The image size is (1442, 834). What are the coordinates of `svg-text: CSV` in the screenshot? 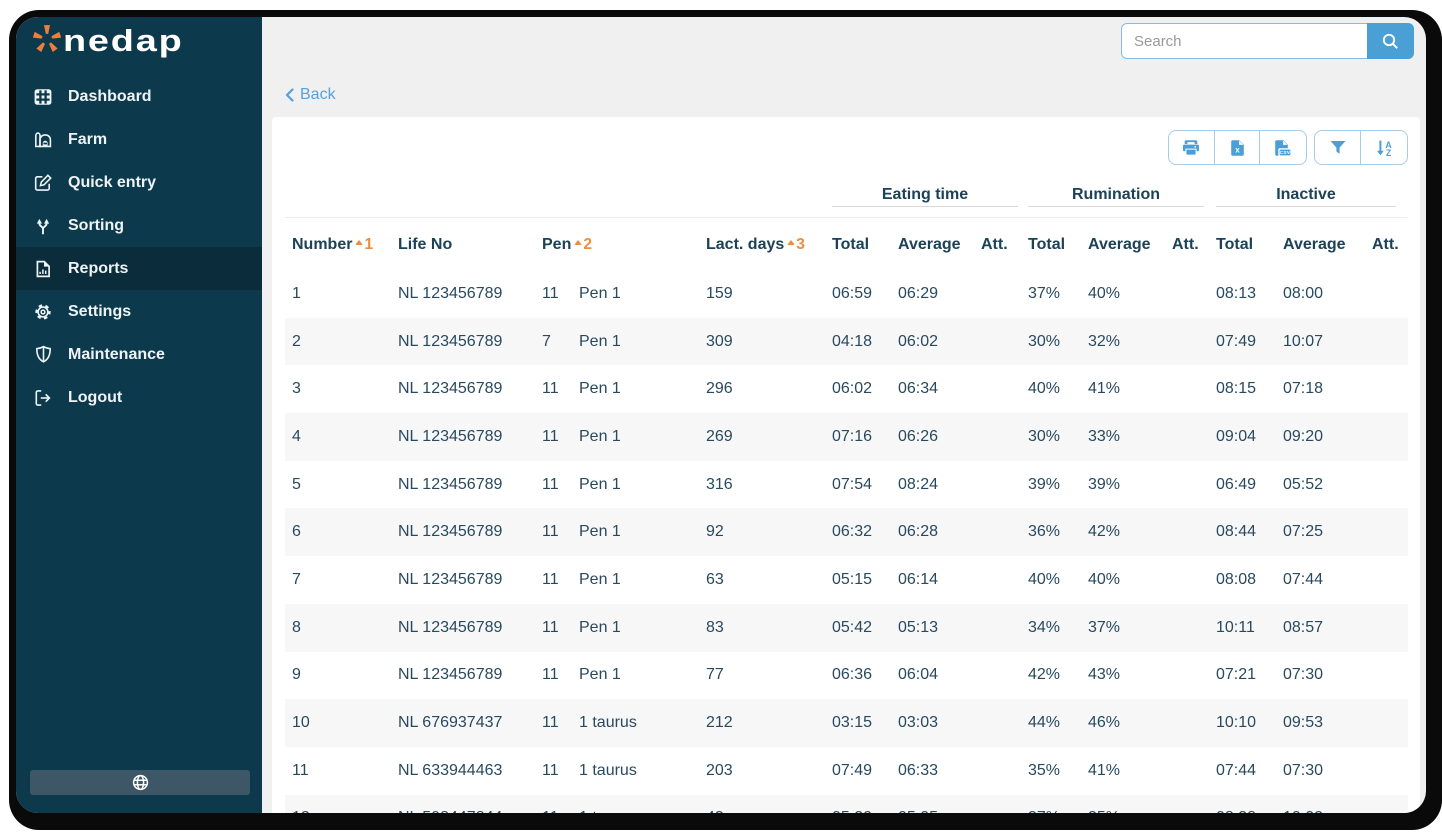 It's located at (1285, 153).